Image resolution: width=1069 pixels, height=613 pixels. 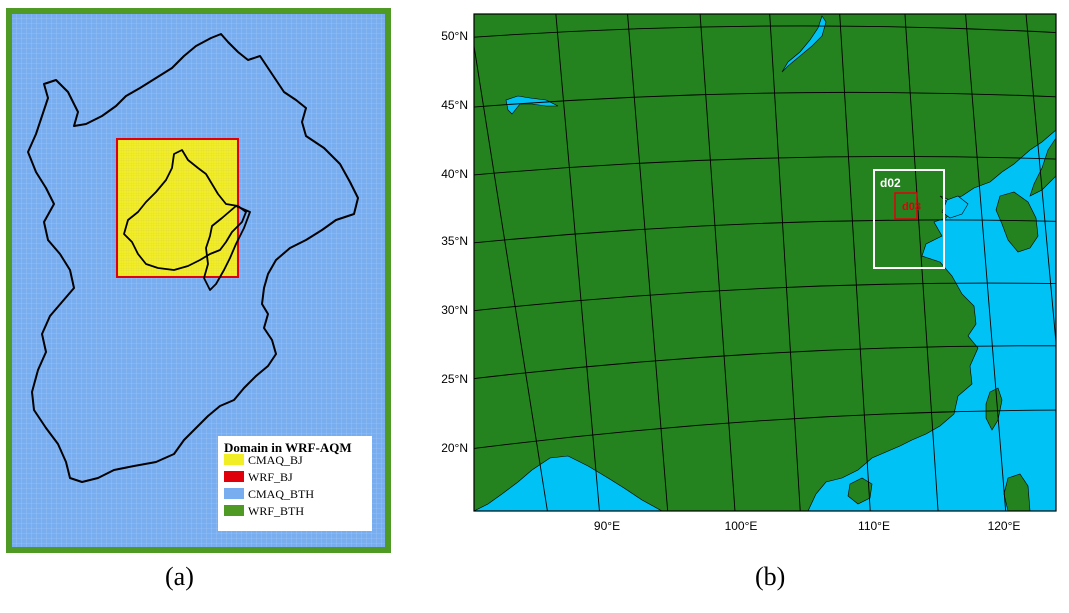 What do you see at coordinates (454, 448) in the screenshot?
I see `latitude-tick-label: 20°N` at bounding box center [454, 448].